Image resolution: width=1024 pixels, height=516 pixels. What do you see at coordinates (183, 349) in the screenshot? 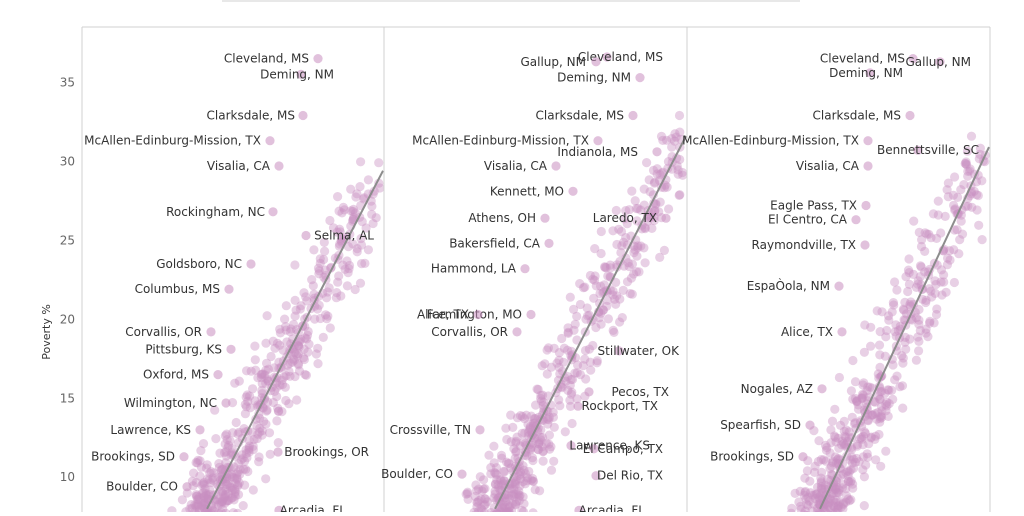
I see `point-label: Pittsburg, KS` at bounding box center [183, 349].